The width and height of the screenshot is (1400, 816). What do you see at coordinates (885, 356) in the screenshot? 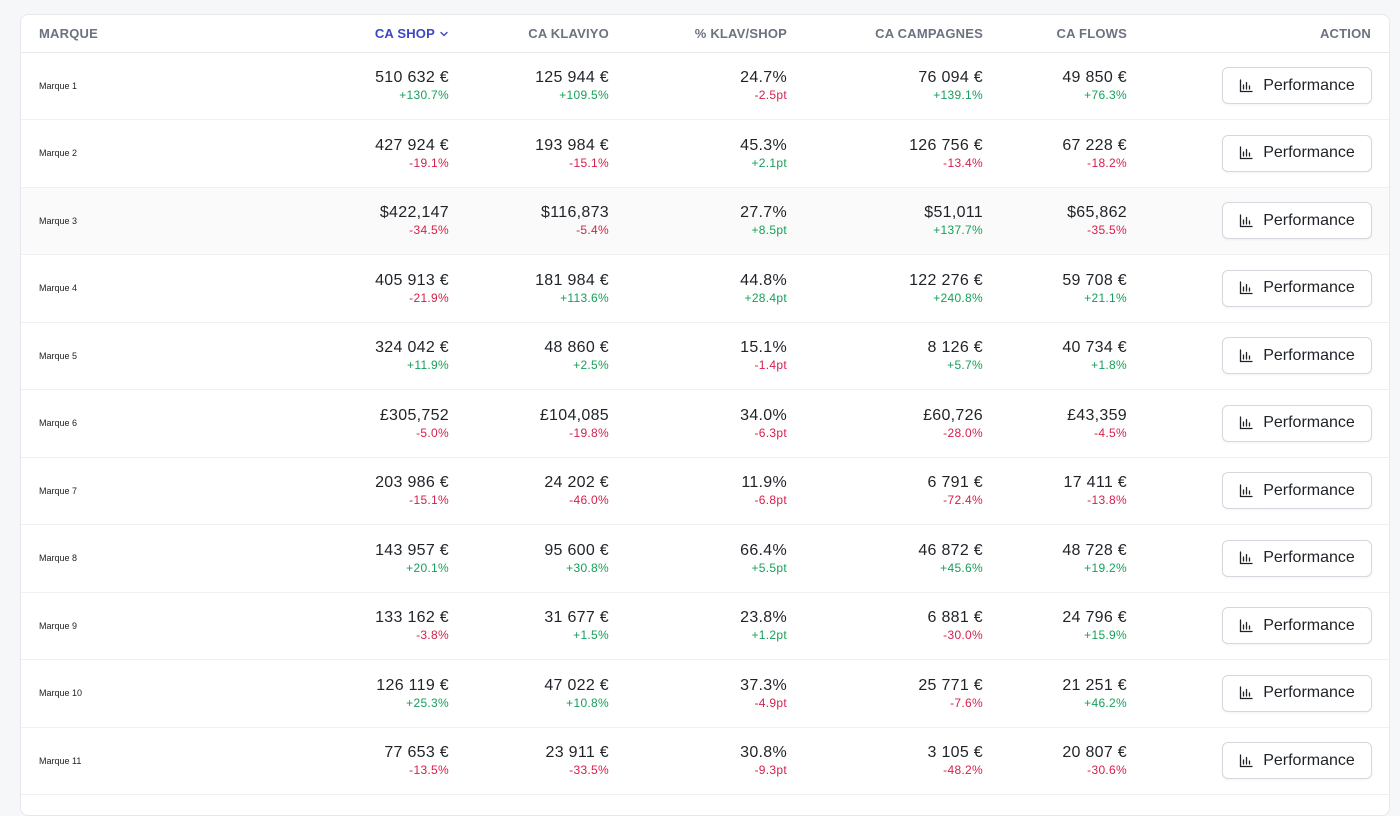
I see `cell-ca-campagnes: 8 126 € +5.7%` at bounding box center [885, 356].